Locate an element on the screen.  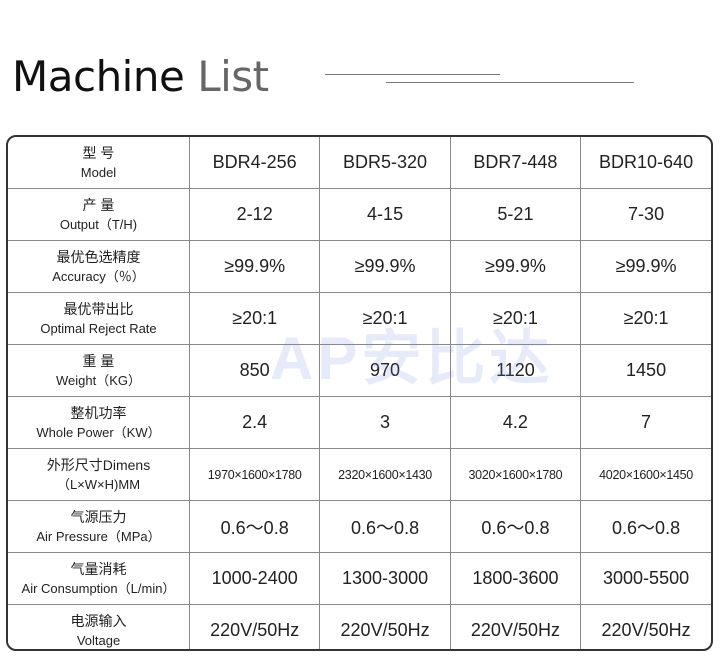
row-label-zh: 重 量 is located at coordinates (98, 360).